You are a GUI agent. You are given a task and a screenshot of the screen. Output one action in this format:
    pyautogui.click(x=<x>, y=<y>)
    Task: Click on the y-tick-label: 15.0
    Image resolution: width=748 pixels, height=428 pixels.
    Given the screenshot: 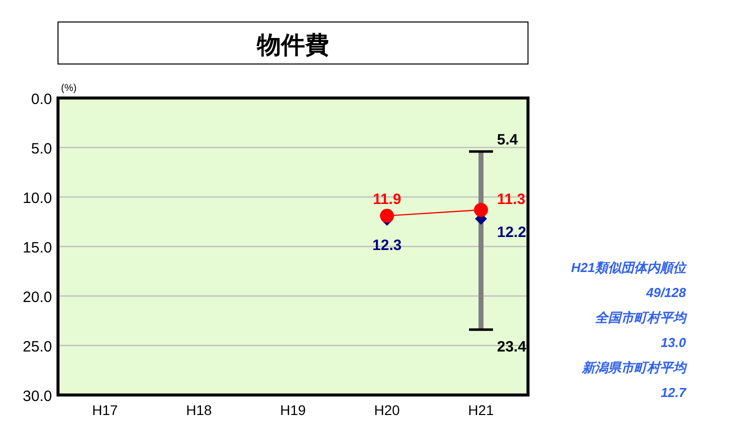 What is the action you would take?
    pyautogui.click(x=37, y=248)
    